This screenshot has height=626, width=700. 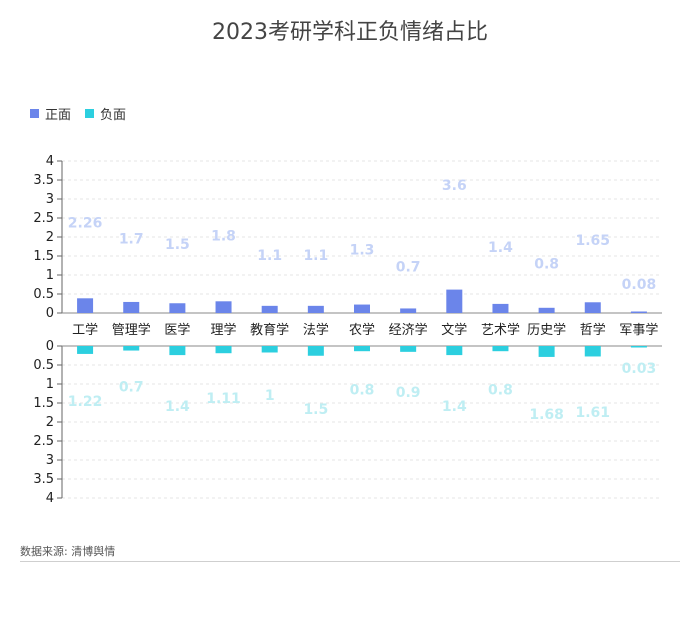 I want to click on ytick-label-top: 3, so click(x=50, y=199).